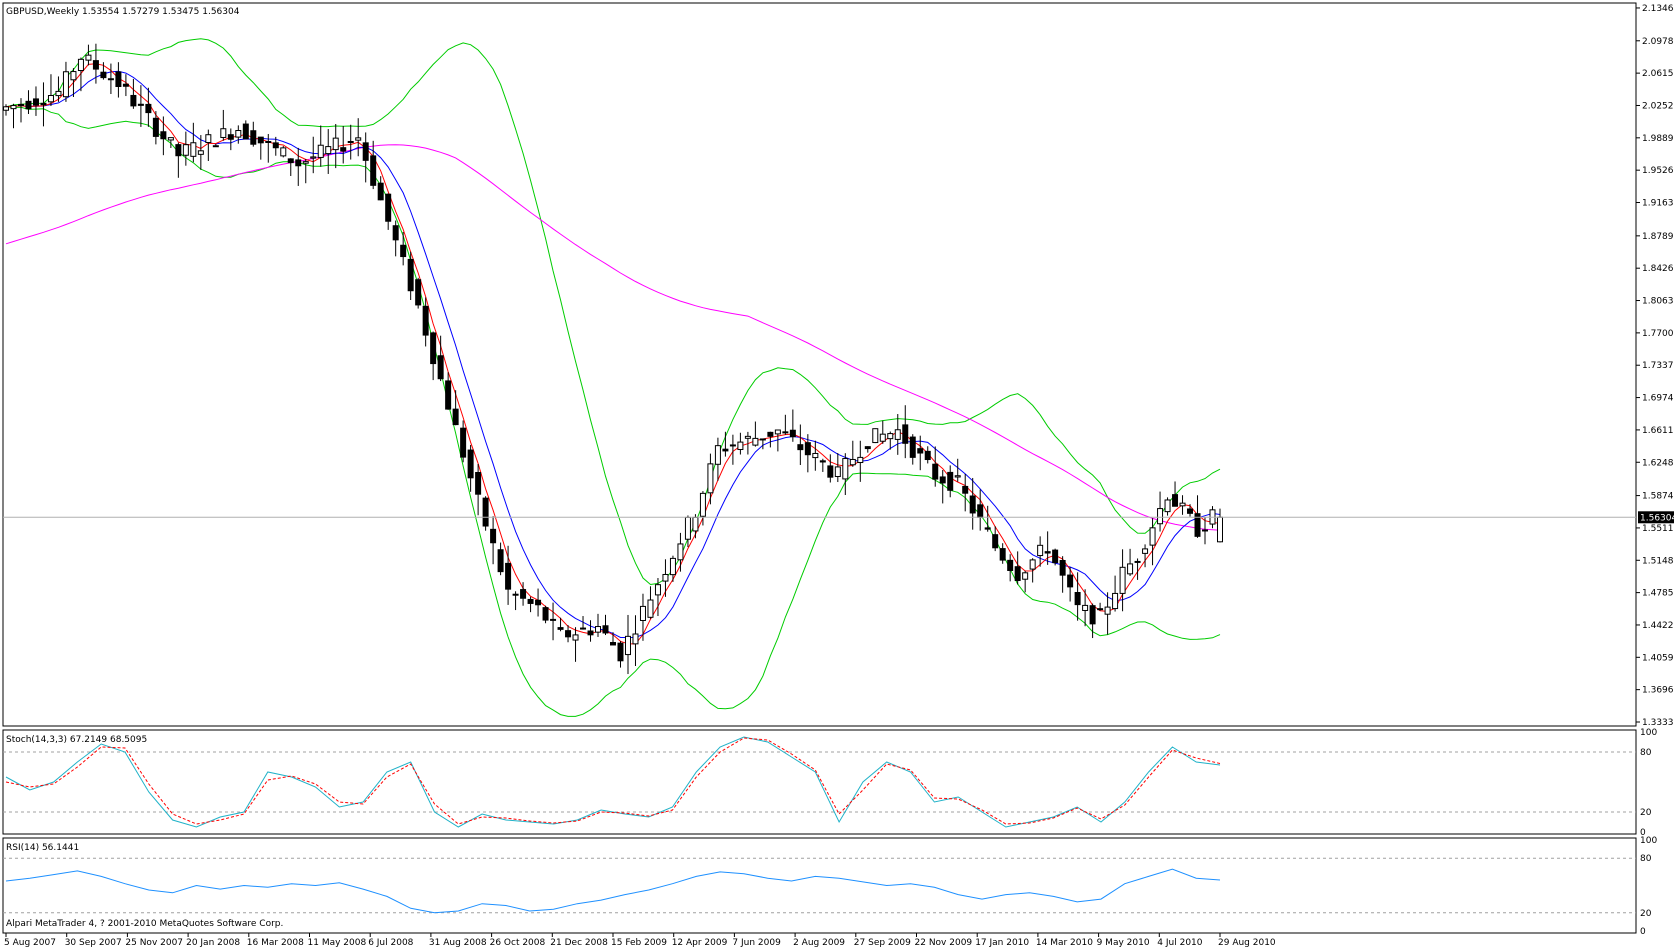 This screenshot has height=952, width=1674. Describe the element at coordinates (639, 943) in the screenshot. I see `time-tick-label: 15 Feb 2009` at that location.